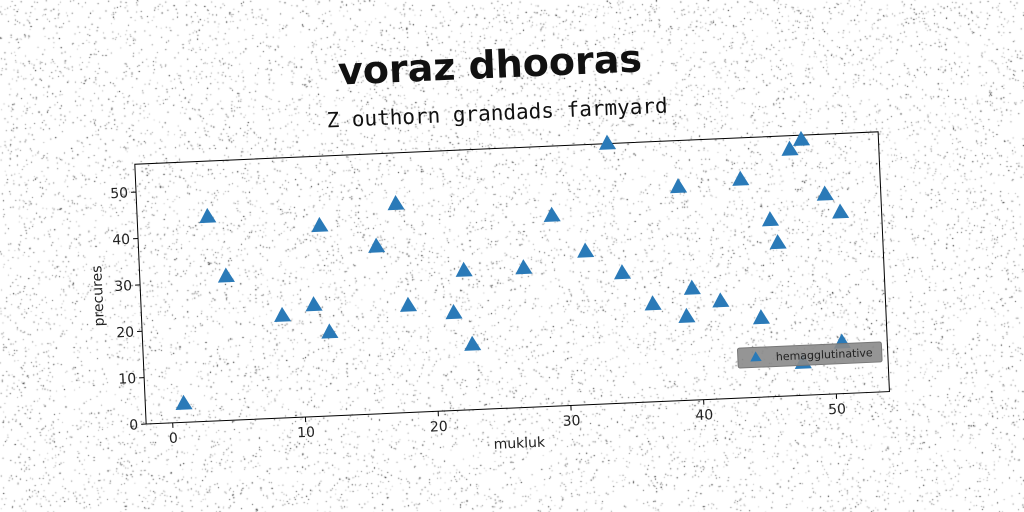 The image size is (1024, 512). What do you see at coordinates (519, 444) in the screenshot?
I see `x-axis-label: mukluk` at bounding box center [519, 444].